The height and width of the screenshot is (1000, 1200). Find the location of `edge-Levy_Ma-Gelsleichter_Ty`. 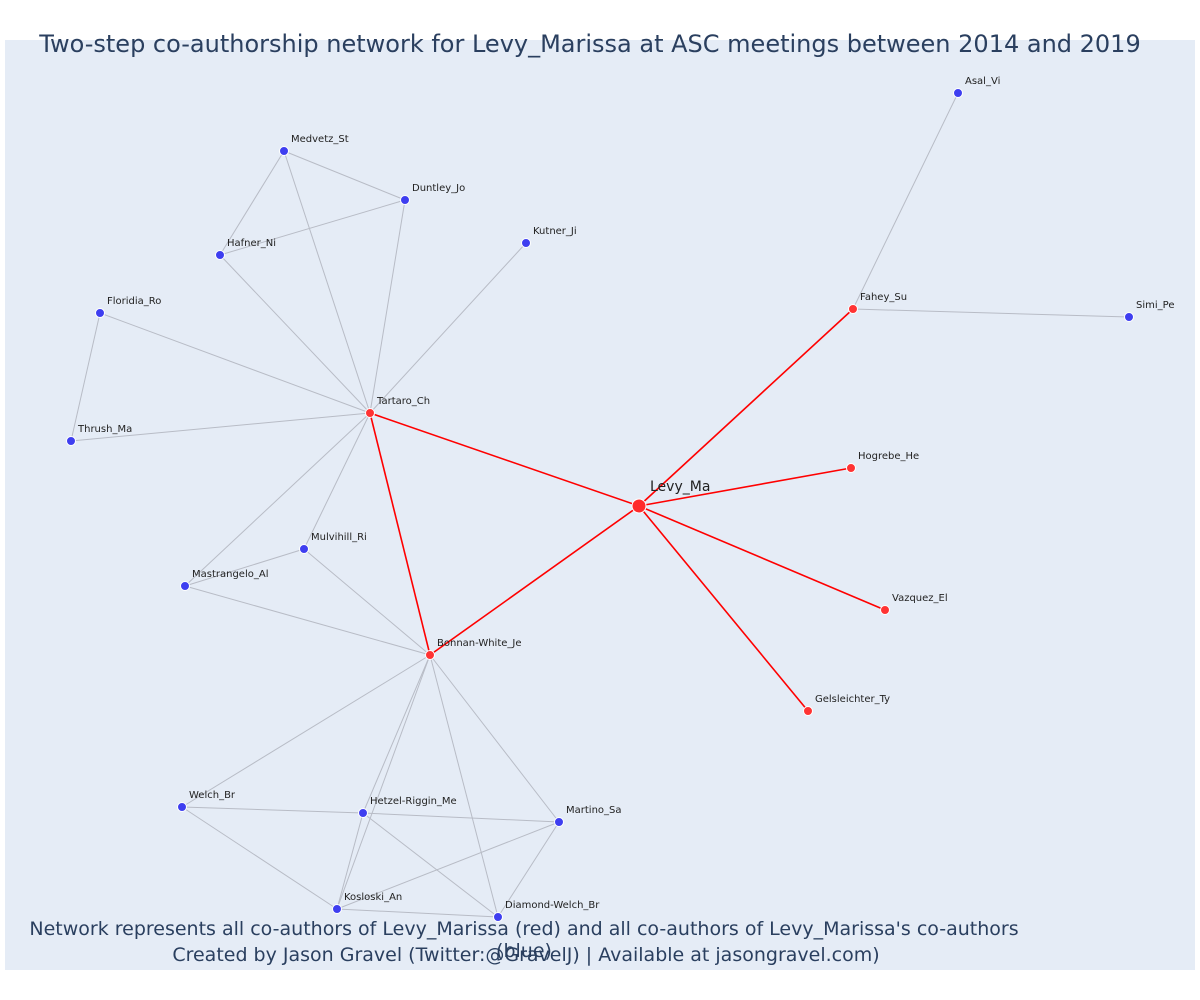

edge-Levy_Ma-Gelsleichter_Ty is located at coordinates (723, 608).